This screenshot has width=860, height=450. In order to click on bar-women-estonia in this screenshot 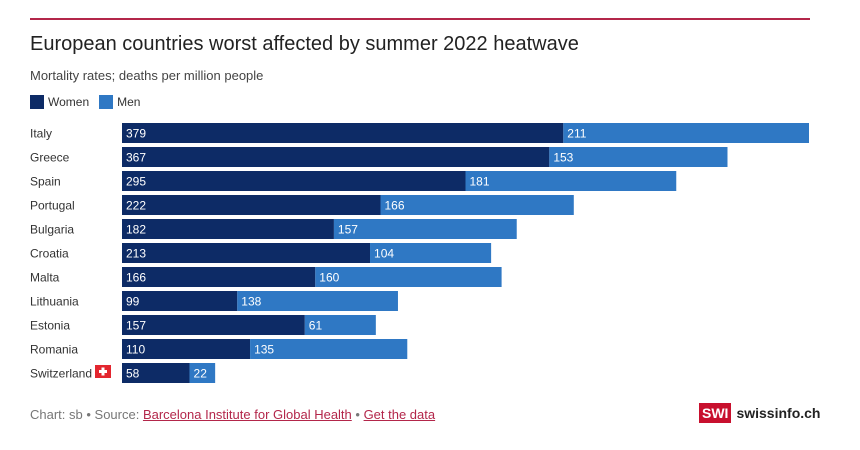, I will do `click(213, 325)`.